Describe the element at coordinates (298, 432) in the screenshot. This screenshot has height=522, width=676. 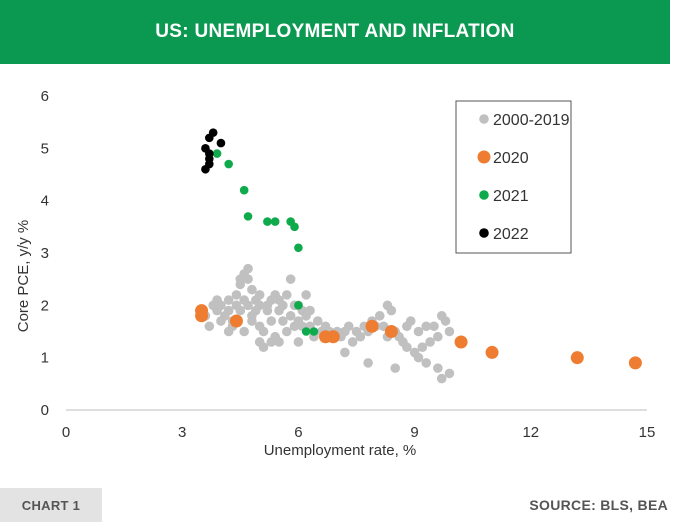
I see `x-tick-label: 6` at that location.